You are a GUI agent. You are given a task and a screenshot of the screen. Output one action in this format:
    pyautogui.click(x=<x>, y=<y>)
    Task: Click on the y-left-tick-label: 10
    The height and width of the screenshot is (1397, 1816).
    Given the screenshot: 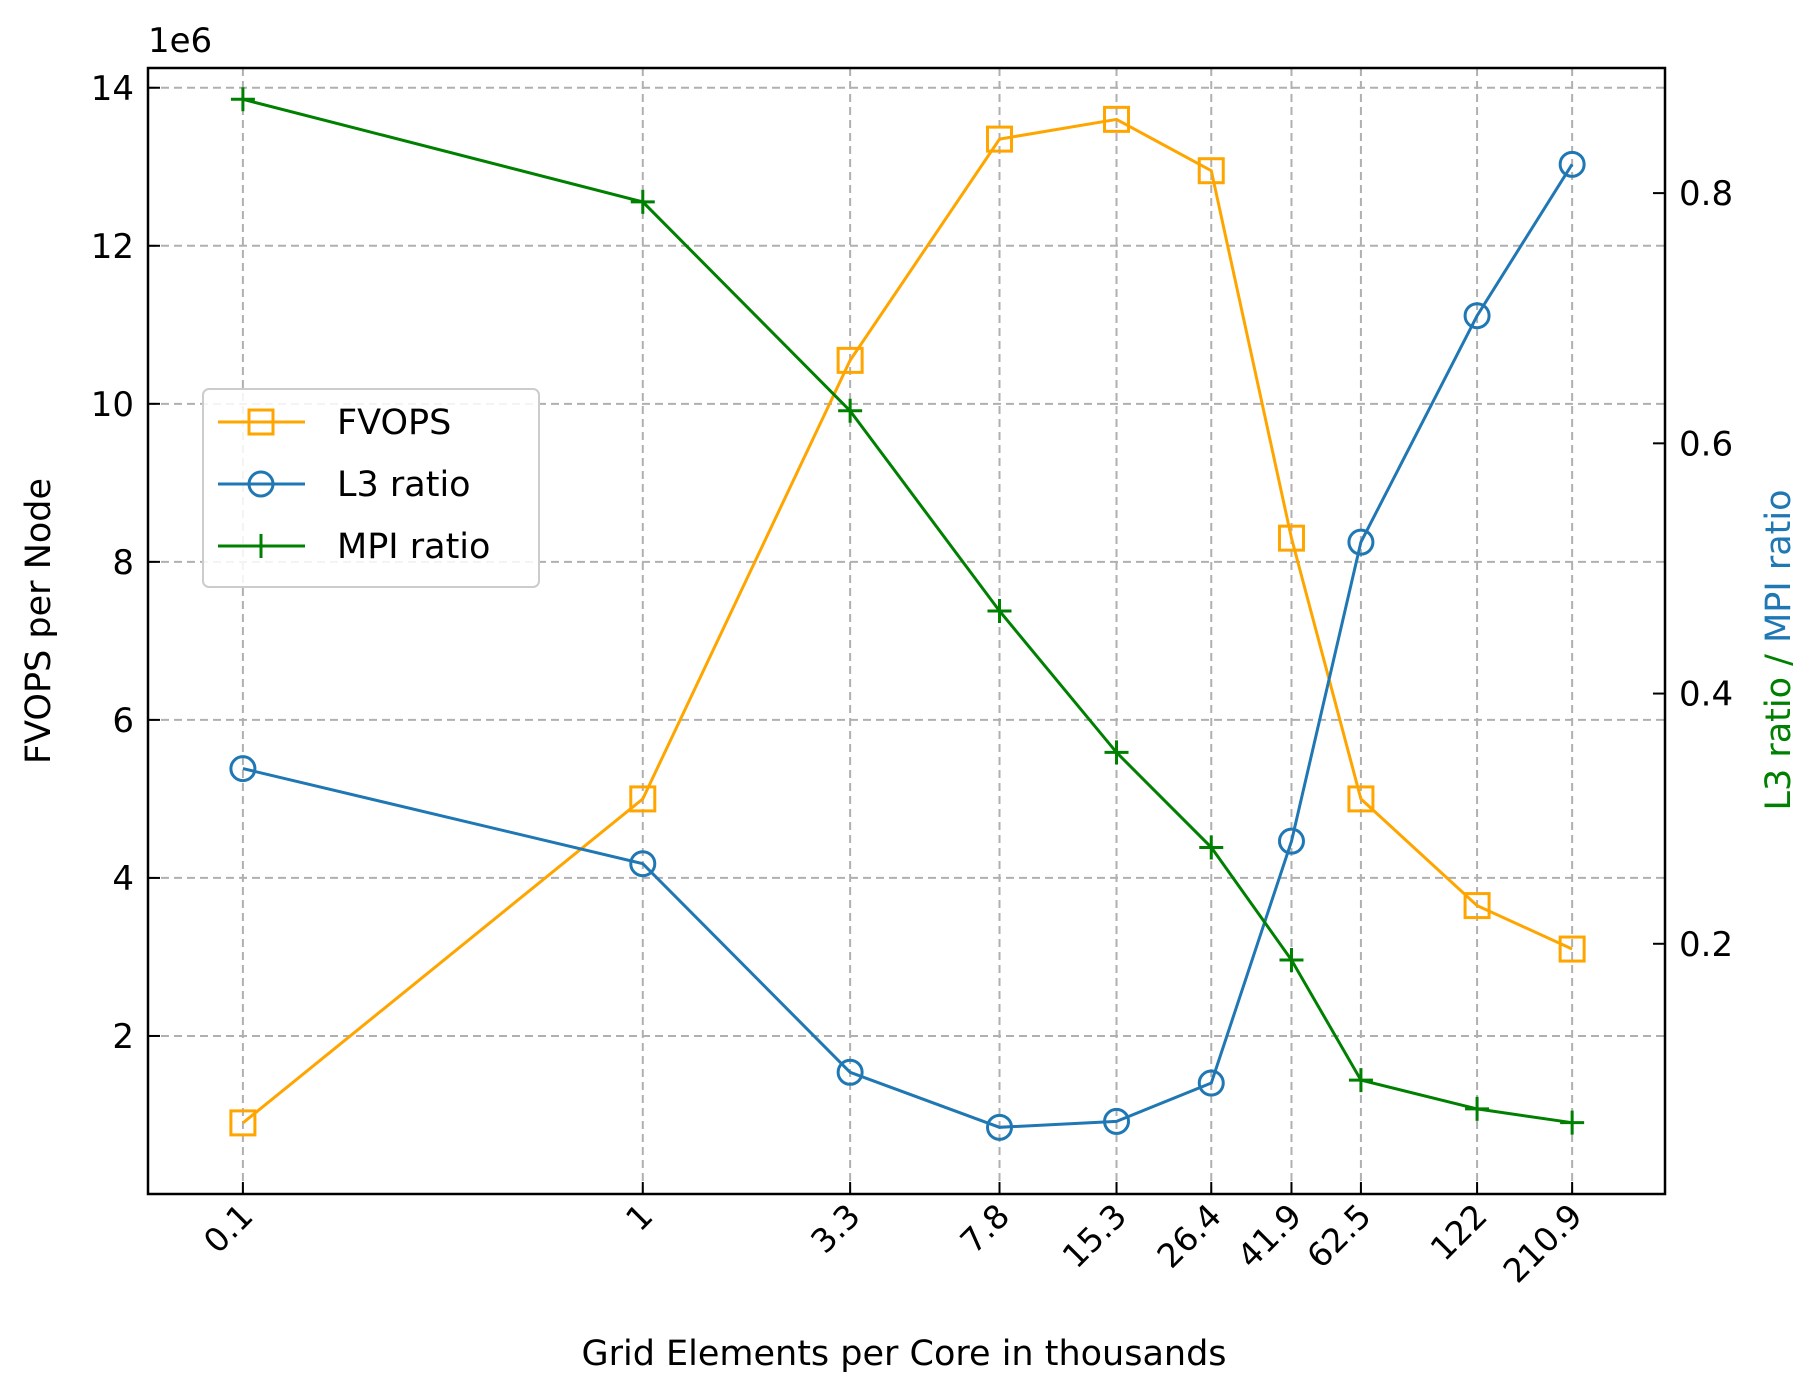 What is the action you would take?
    pyautogui.click(x=112, y=405)
    